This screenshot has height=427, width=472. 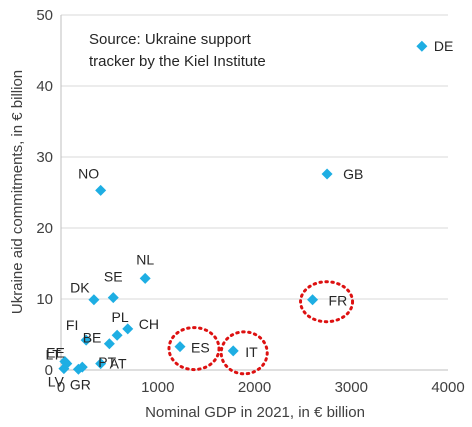 I want to click on point-label-dk: DK, so click(x=80, y=288).